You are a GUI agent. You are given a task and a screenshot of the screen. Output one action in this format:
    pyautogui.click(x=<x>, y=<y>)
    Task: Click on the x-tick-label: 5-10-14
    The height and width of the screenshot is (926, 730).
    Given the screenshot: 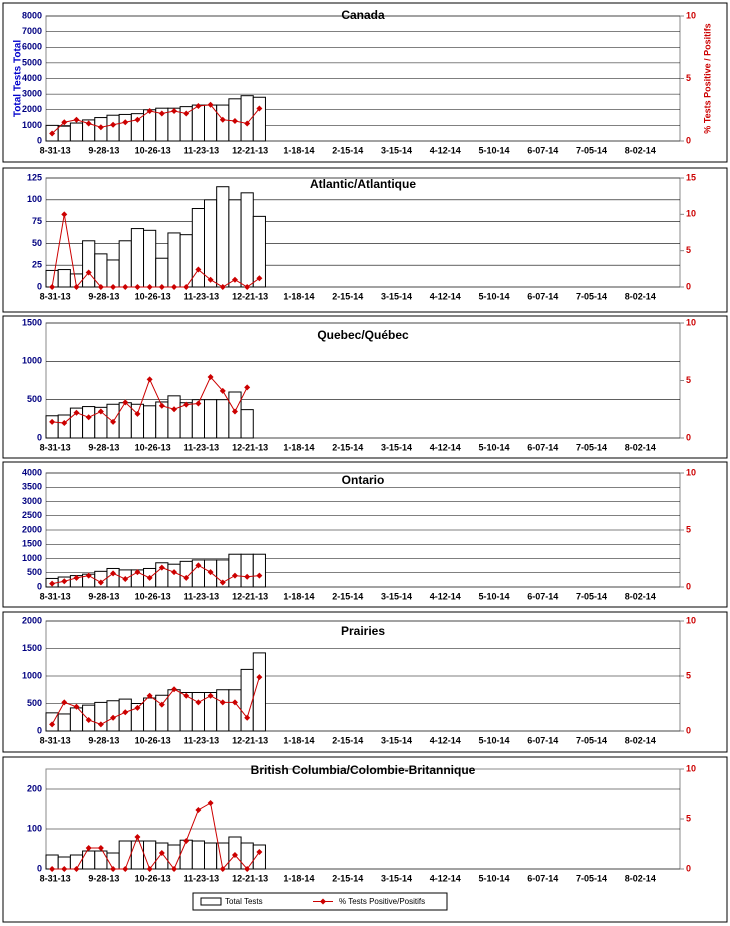 What is the action you would take?
    pyautogui.click(x=494, y=596)
    